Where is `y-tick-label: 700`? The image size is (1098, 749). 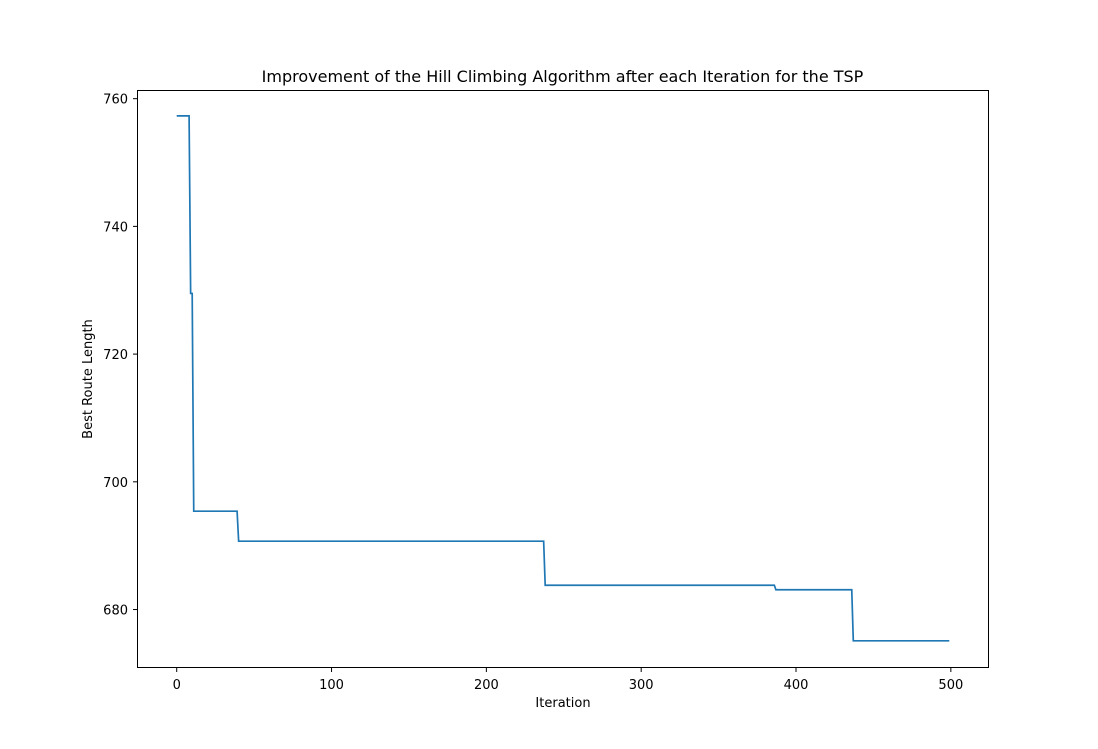 y-tick-label: 700 is located at coordinates (115, 483).